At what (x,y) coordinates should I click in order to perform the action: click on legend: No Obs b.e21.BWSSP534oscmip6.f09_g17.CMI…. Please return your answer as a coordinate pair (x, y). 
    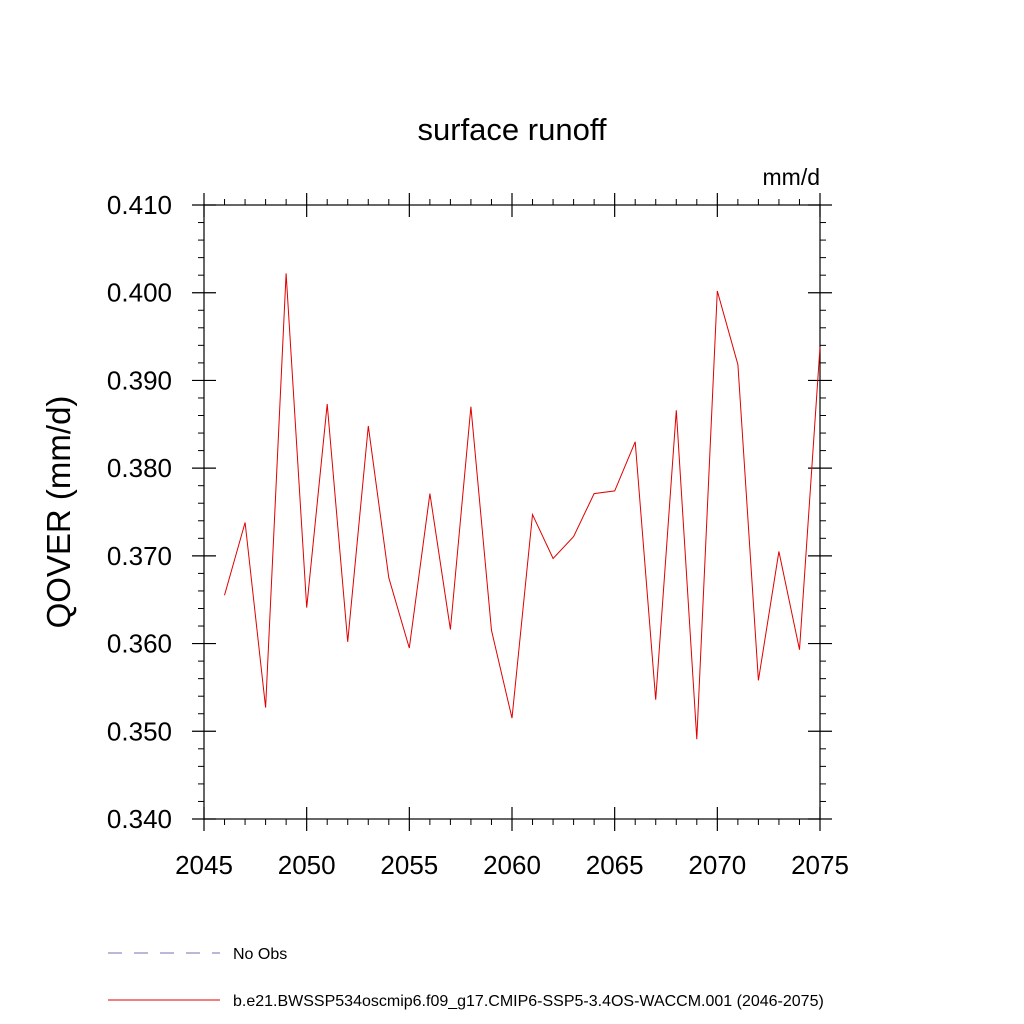
    Looking at the image, I should click on (466, 978).